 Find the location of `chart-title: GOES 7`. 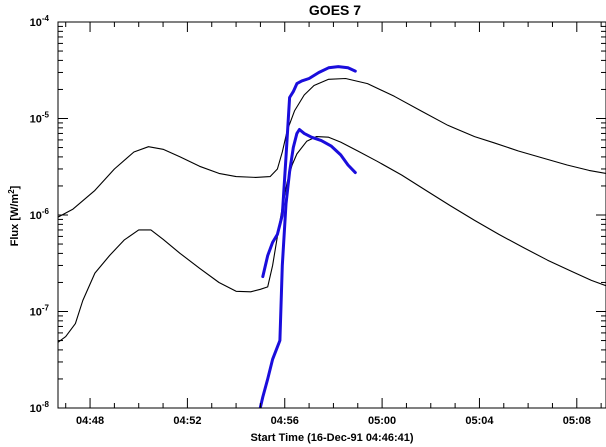

chart-title: GOES 7 is located at coordinates (335, 10).